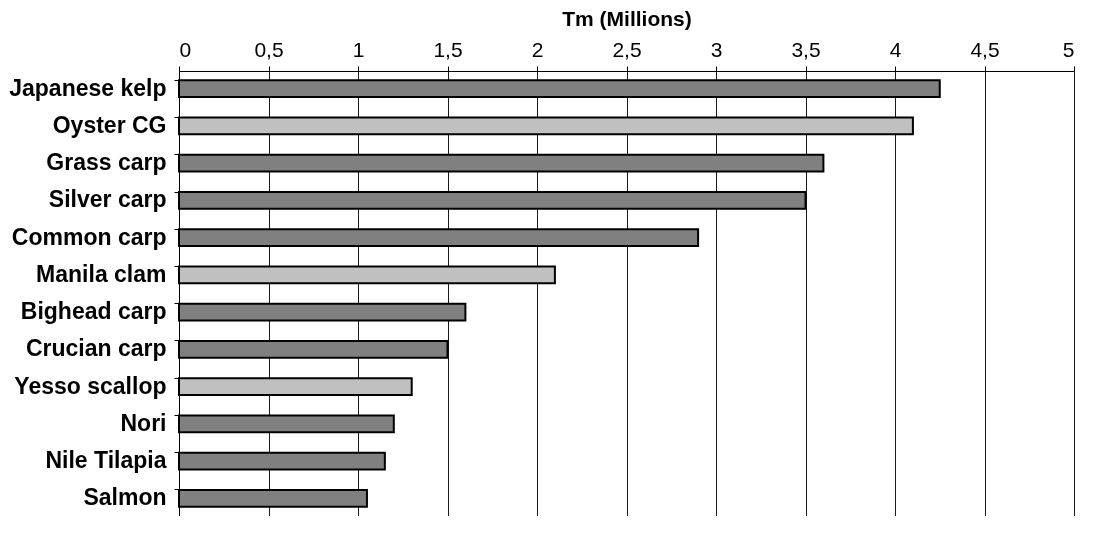  Describe the element at coordinates (109, 124) in the screenshot. I see `y-tick-label: Oyster CG` at that location.